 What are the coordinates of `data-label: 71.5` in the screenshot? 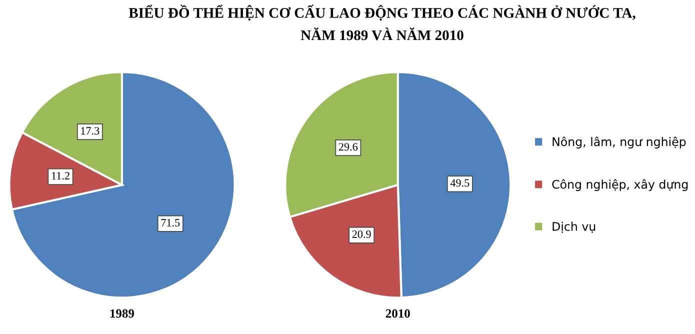 It's located at (170, 222).